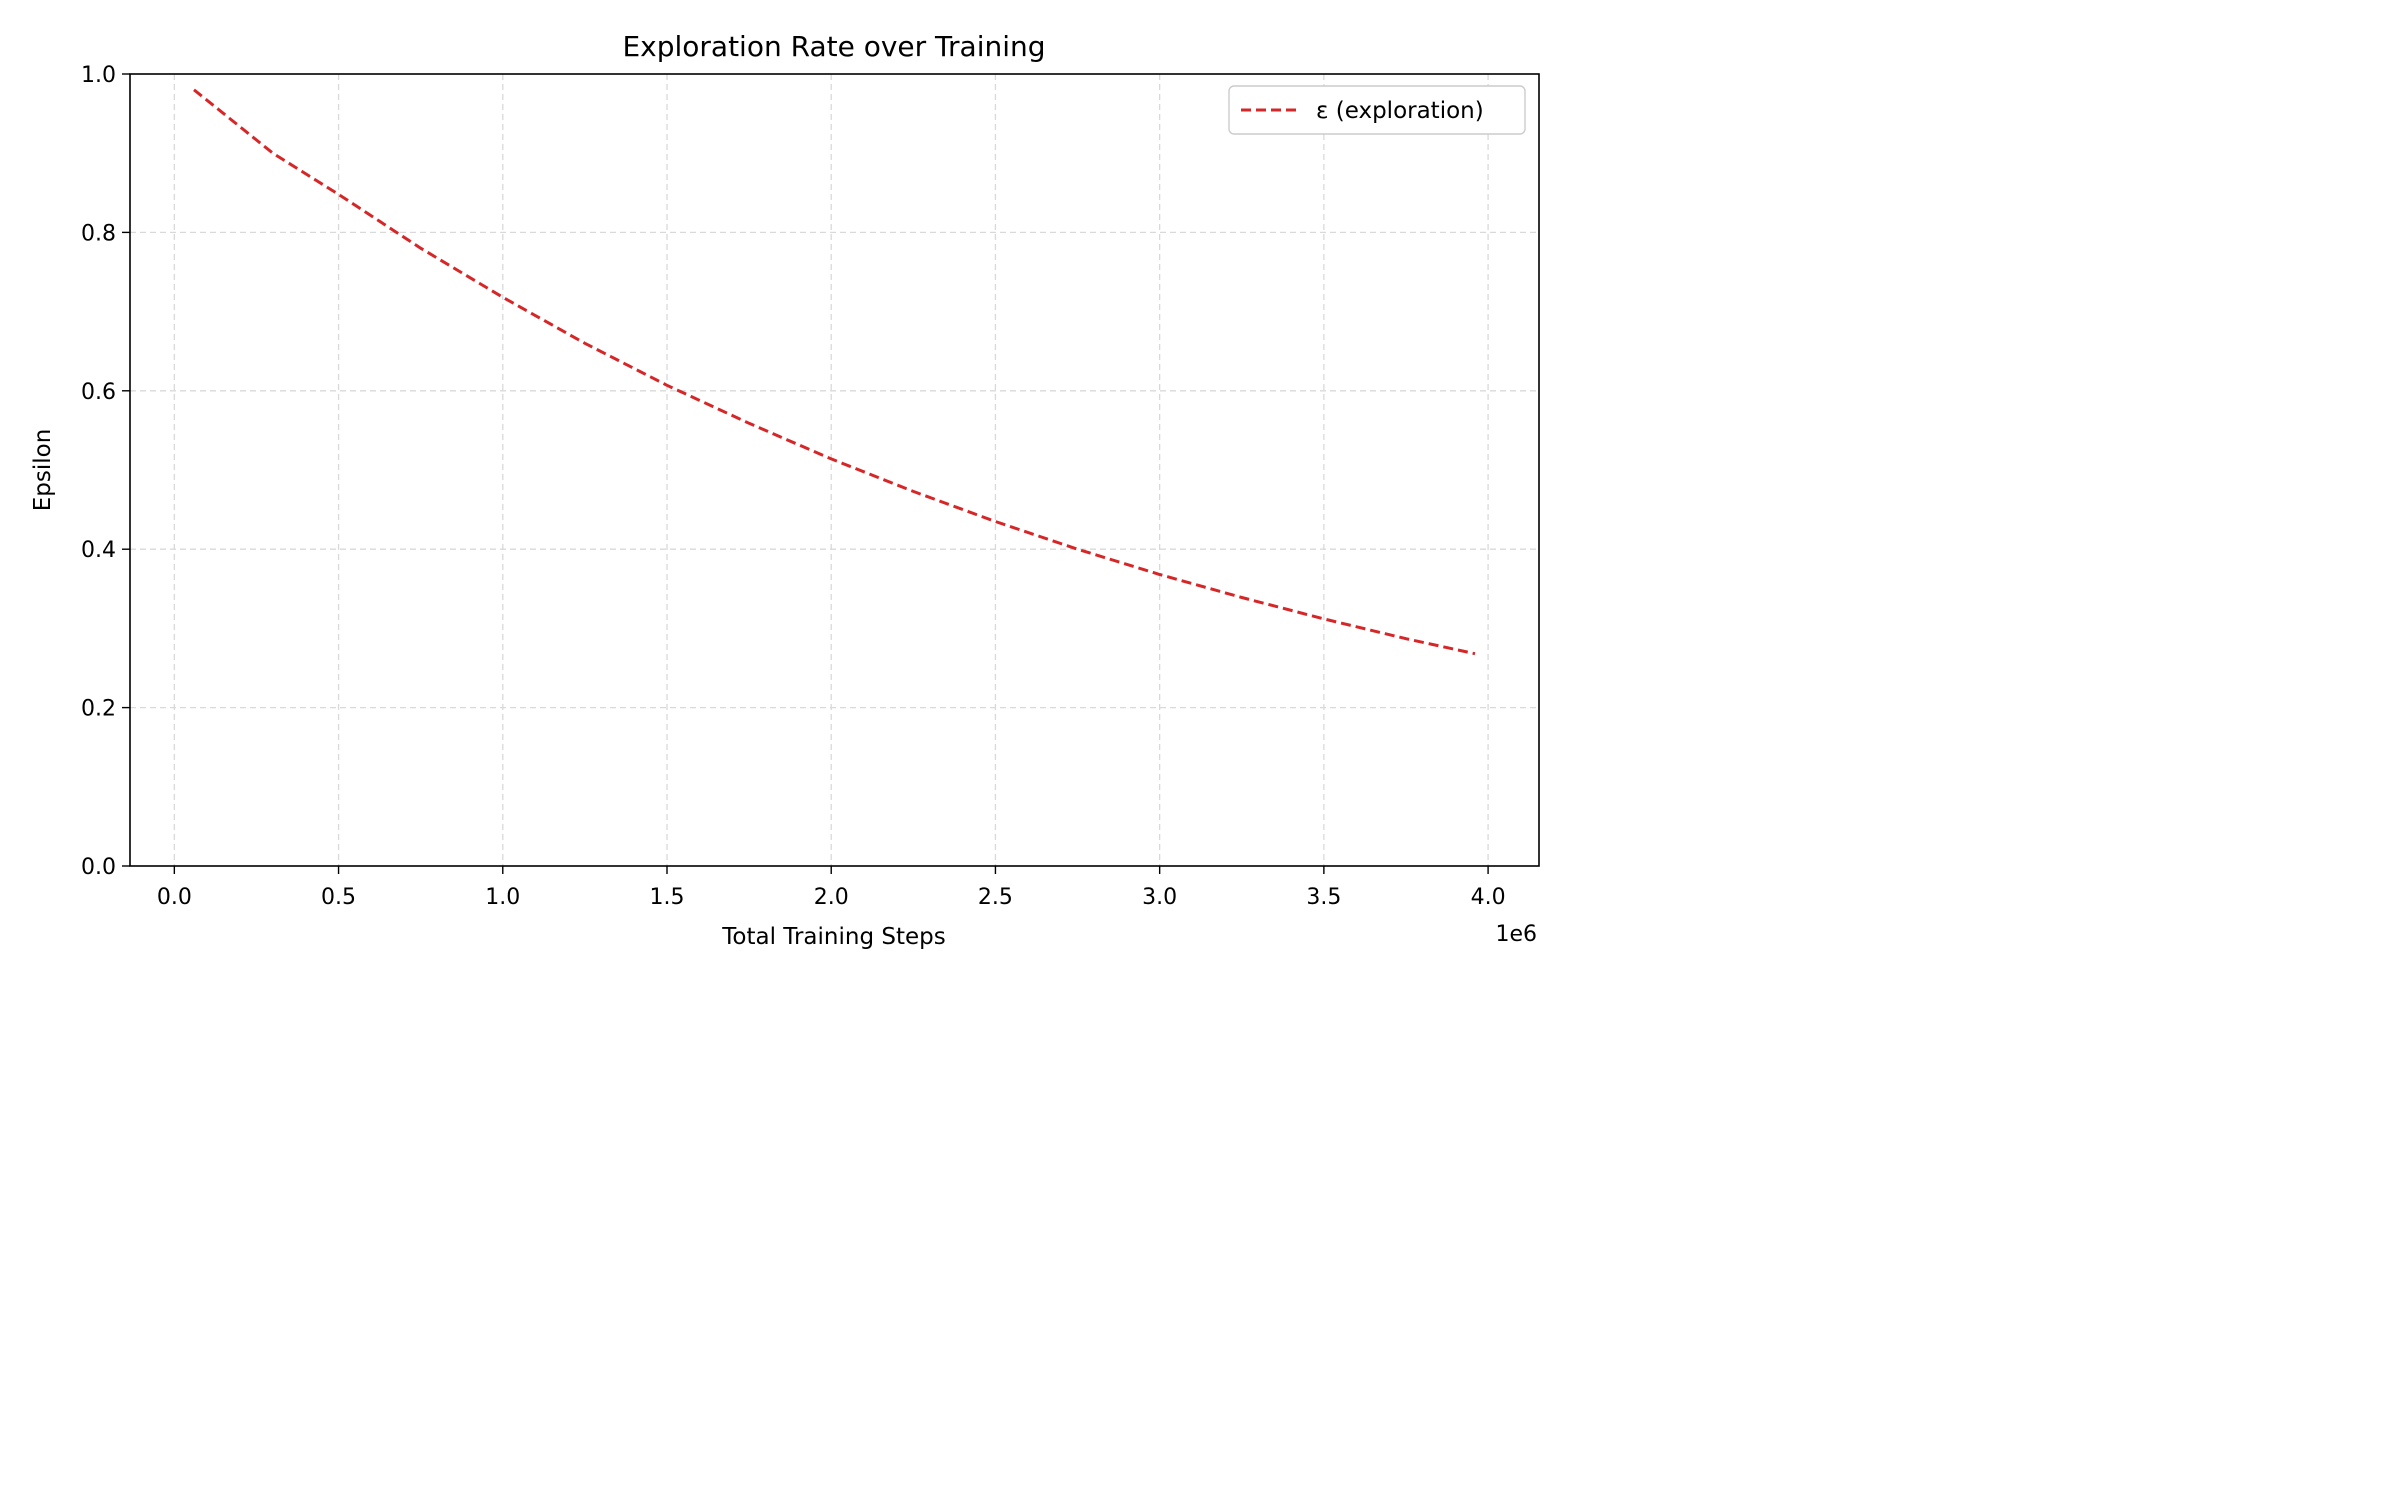 This screenshot has height=1500, width=2400. I want to click on x-tick-label: 1.0, so click(502, 897).